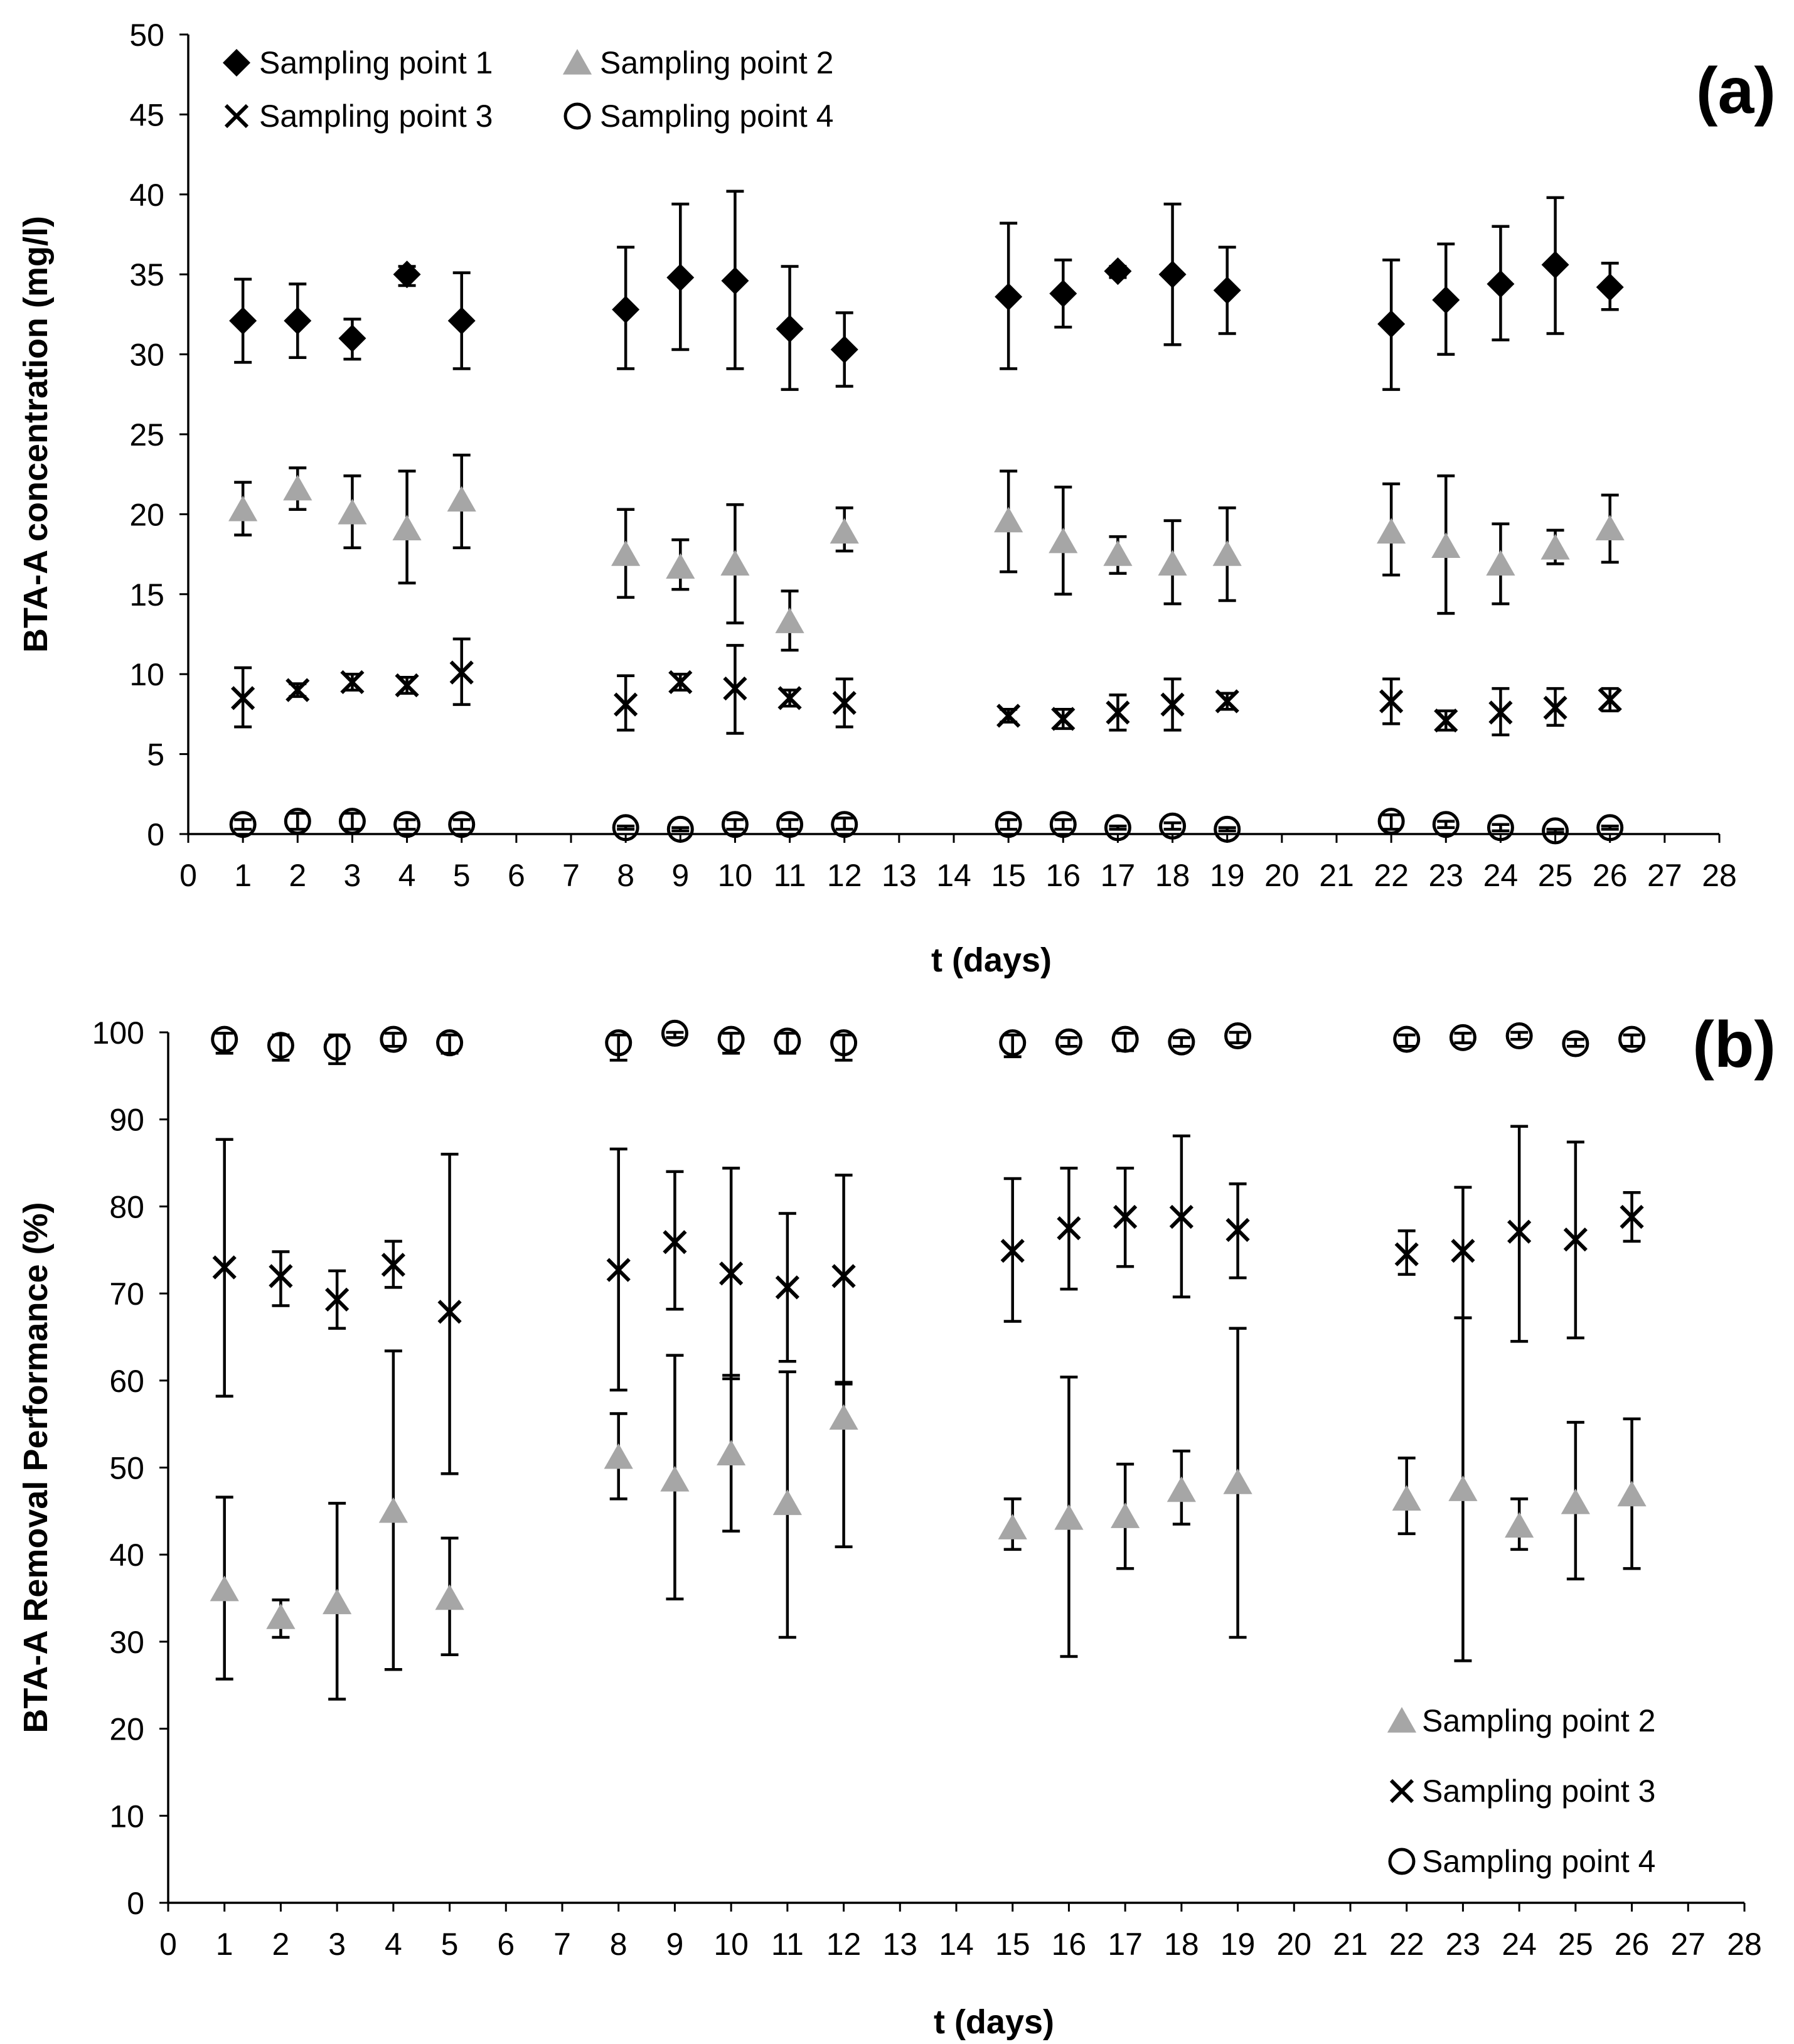 The image size is (1794, 2044). I want to click on legend-item-sampling-point-2: Sampling point 2, so click(1521, 1721).